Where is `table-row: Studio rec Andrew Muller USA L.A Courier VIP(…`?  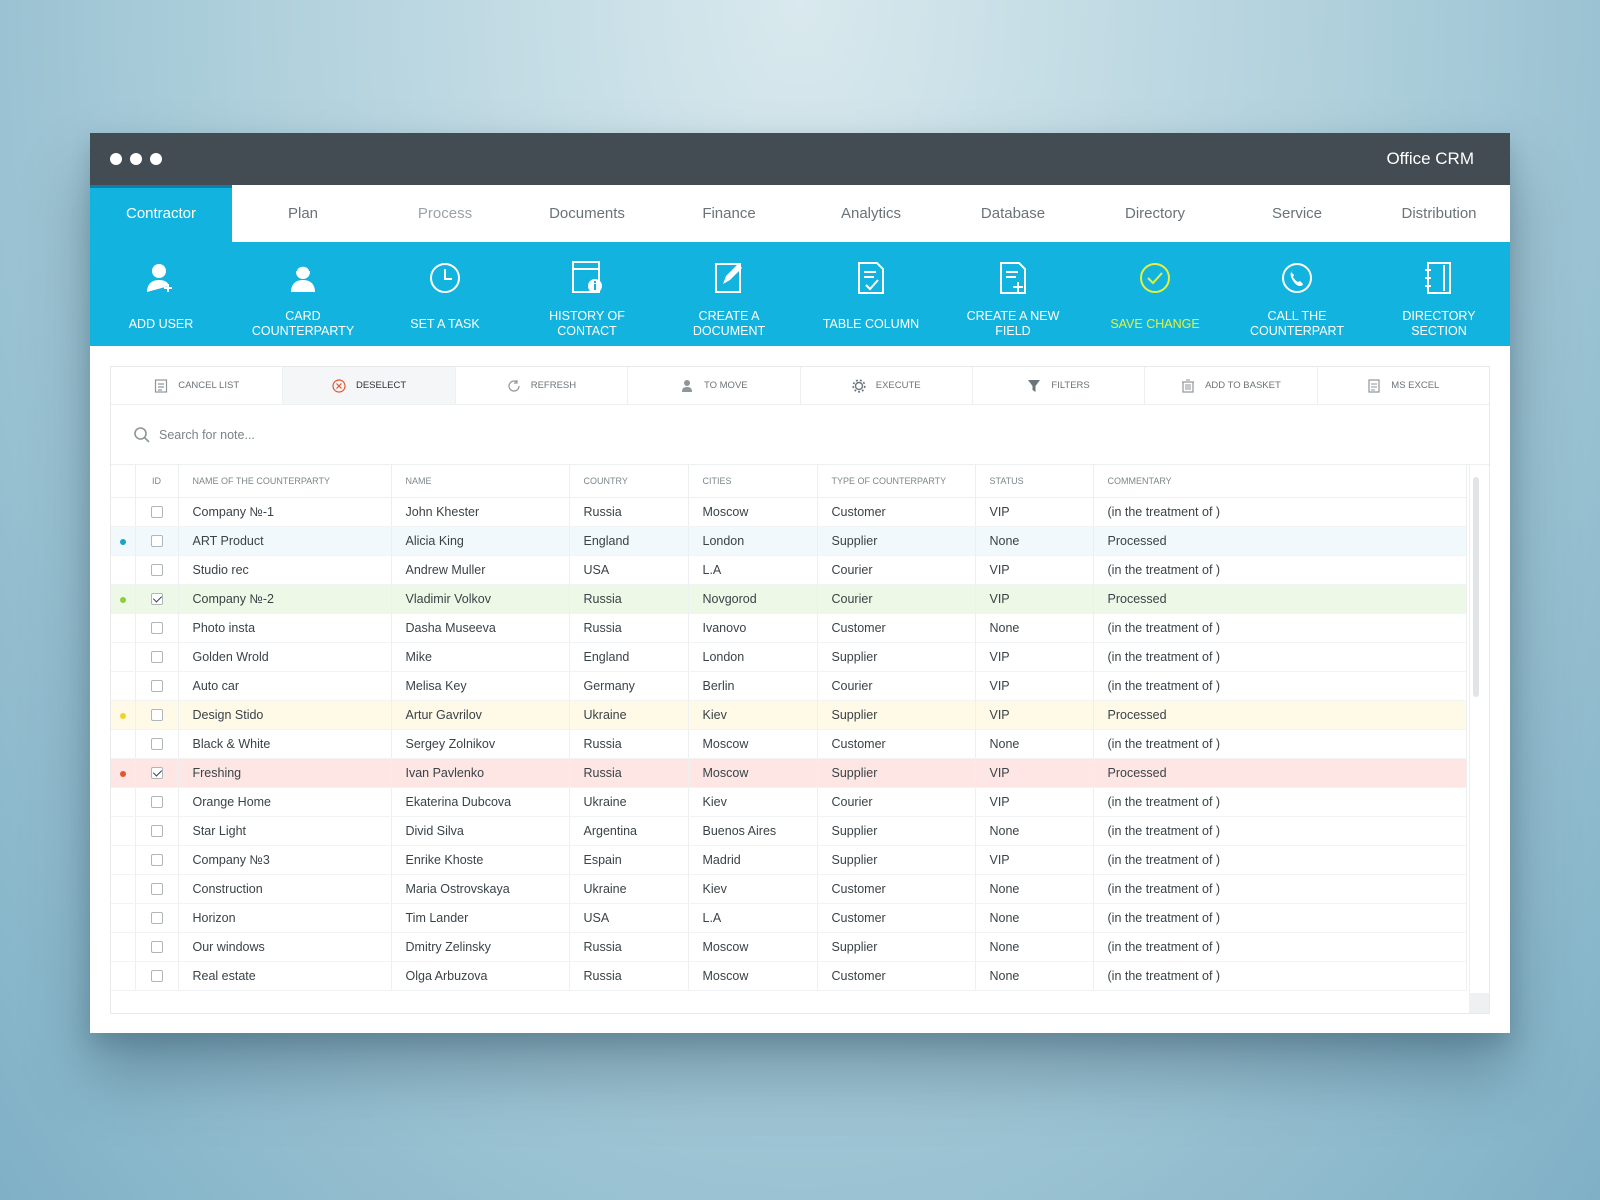 table-row: Studio rec Andrew Muller USA L.A Courier VIP(… is located at coordinates (789, 570).